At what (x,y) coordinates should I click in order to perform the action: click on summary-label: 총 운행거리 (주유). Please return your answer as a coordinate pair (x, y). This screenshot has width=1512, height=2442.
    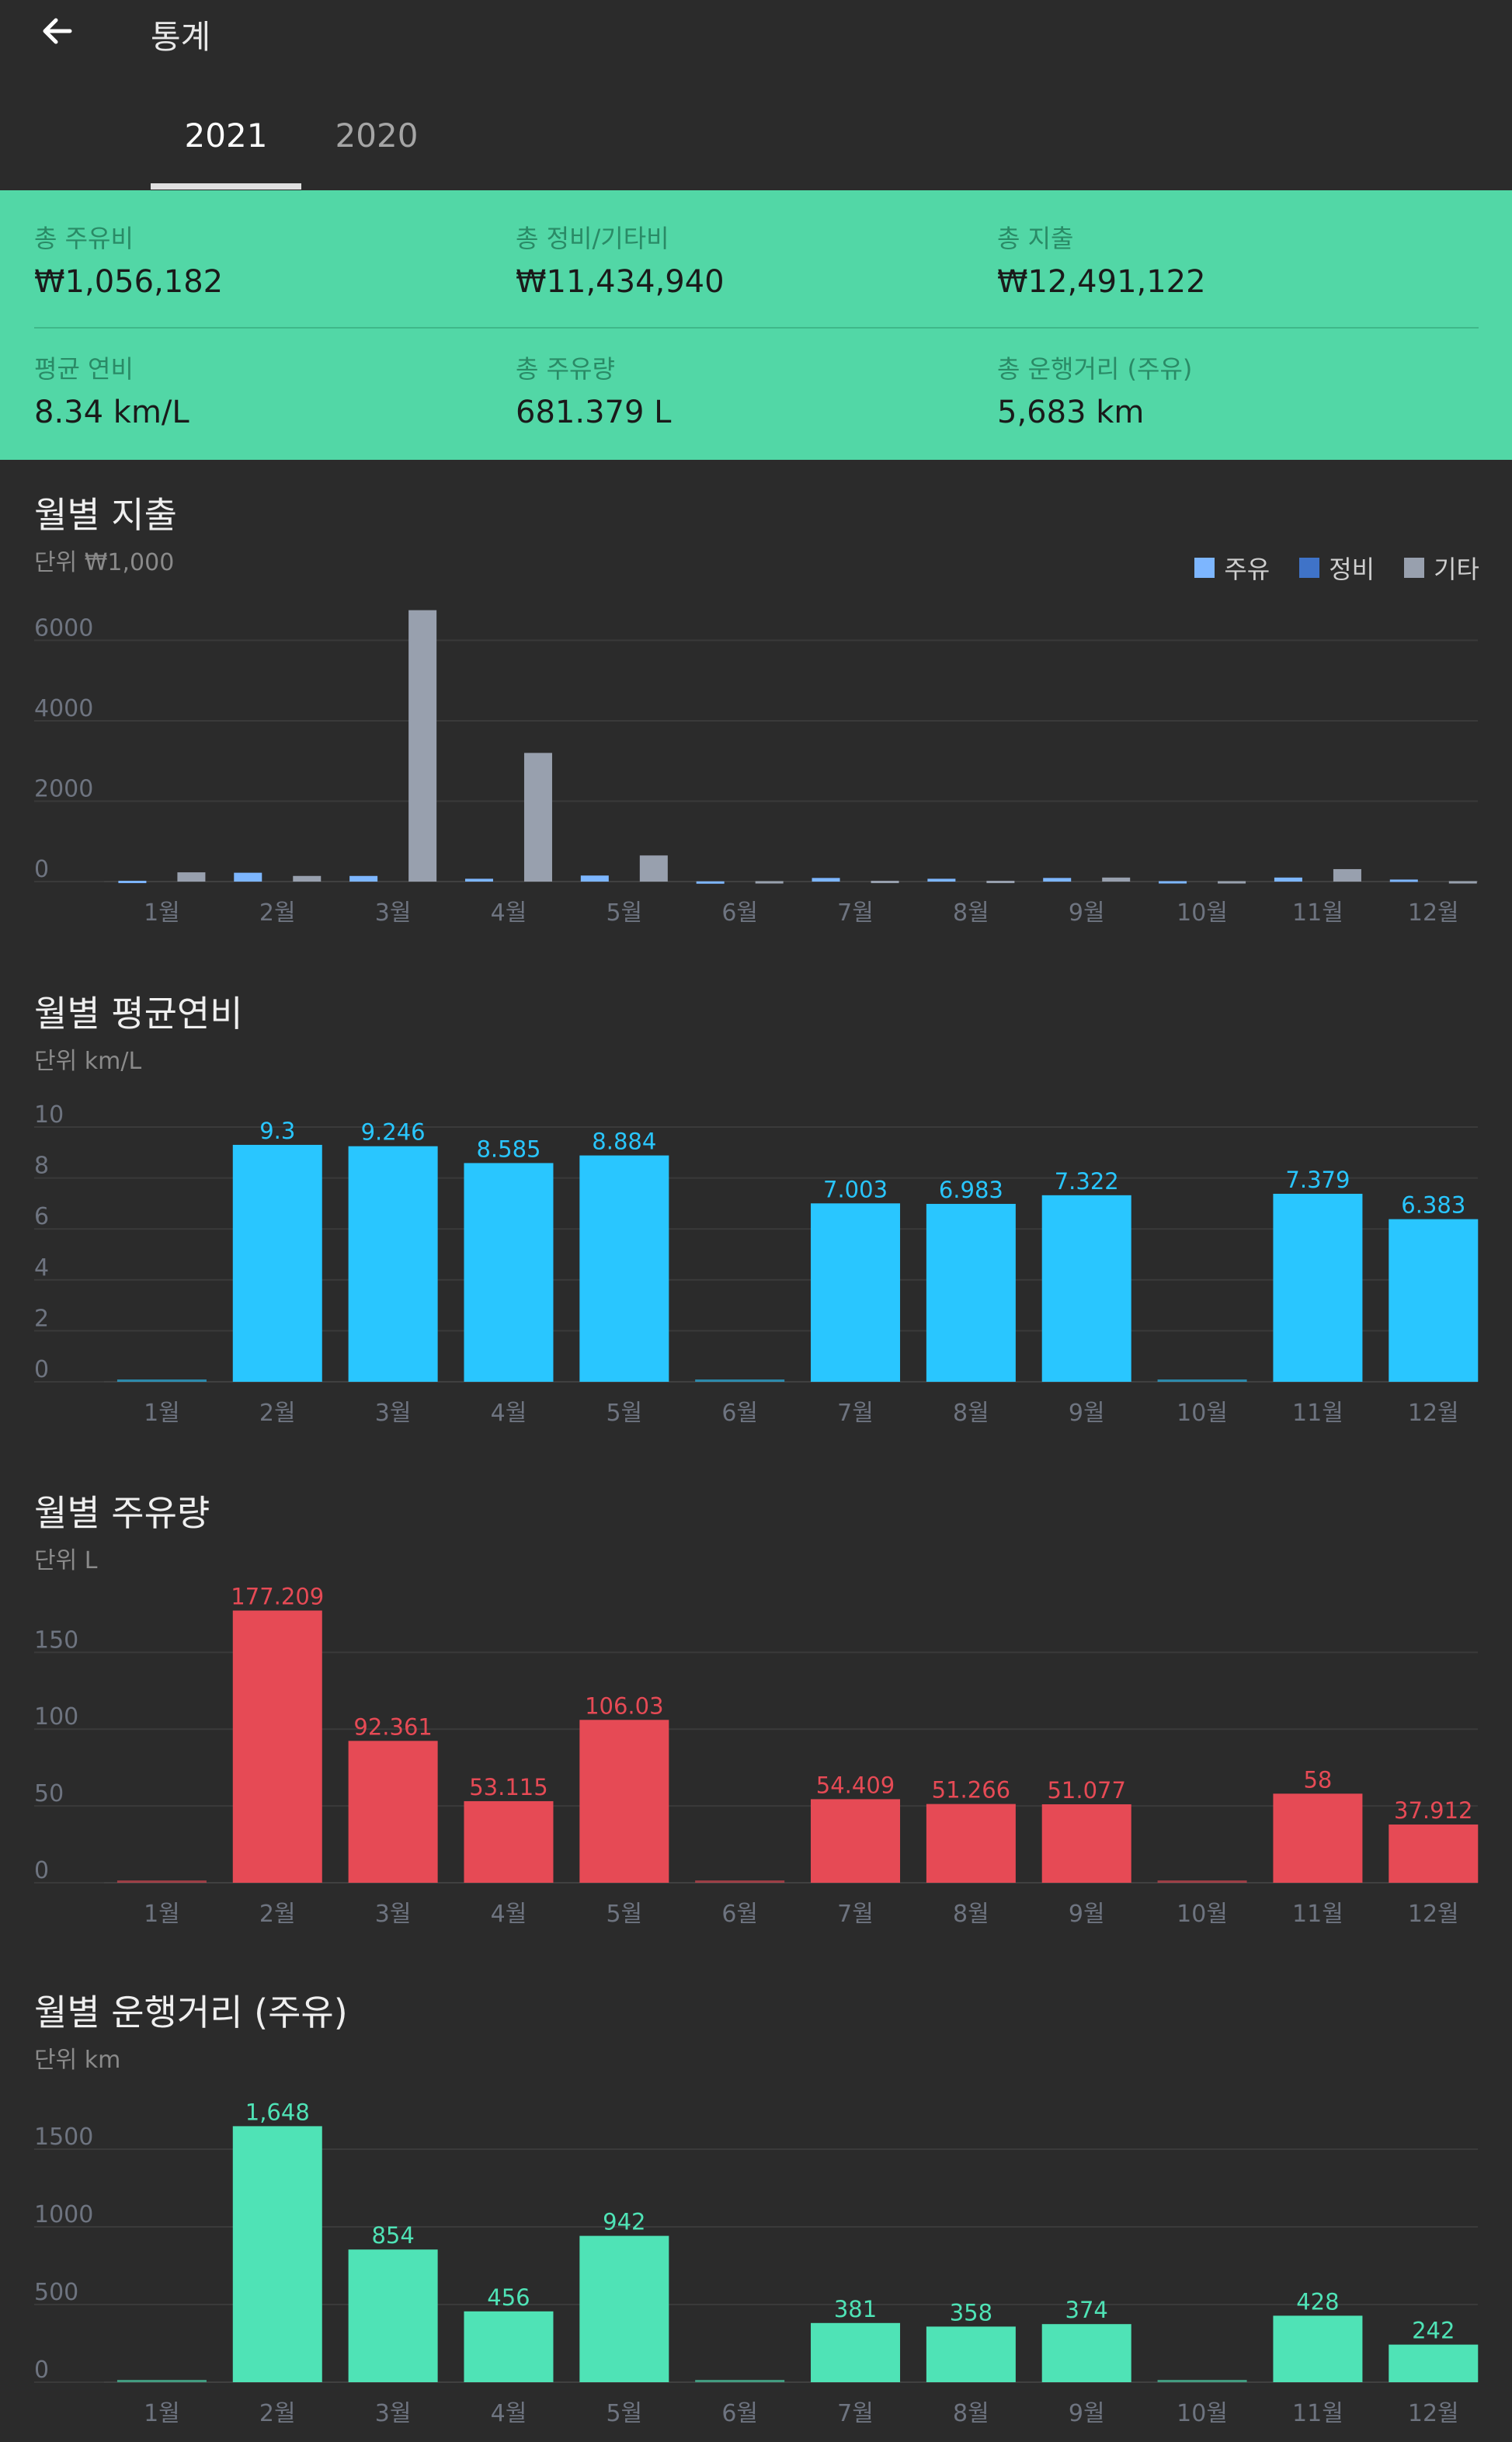
    Looking at the image, I should click on (1095, 369).